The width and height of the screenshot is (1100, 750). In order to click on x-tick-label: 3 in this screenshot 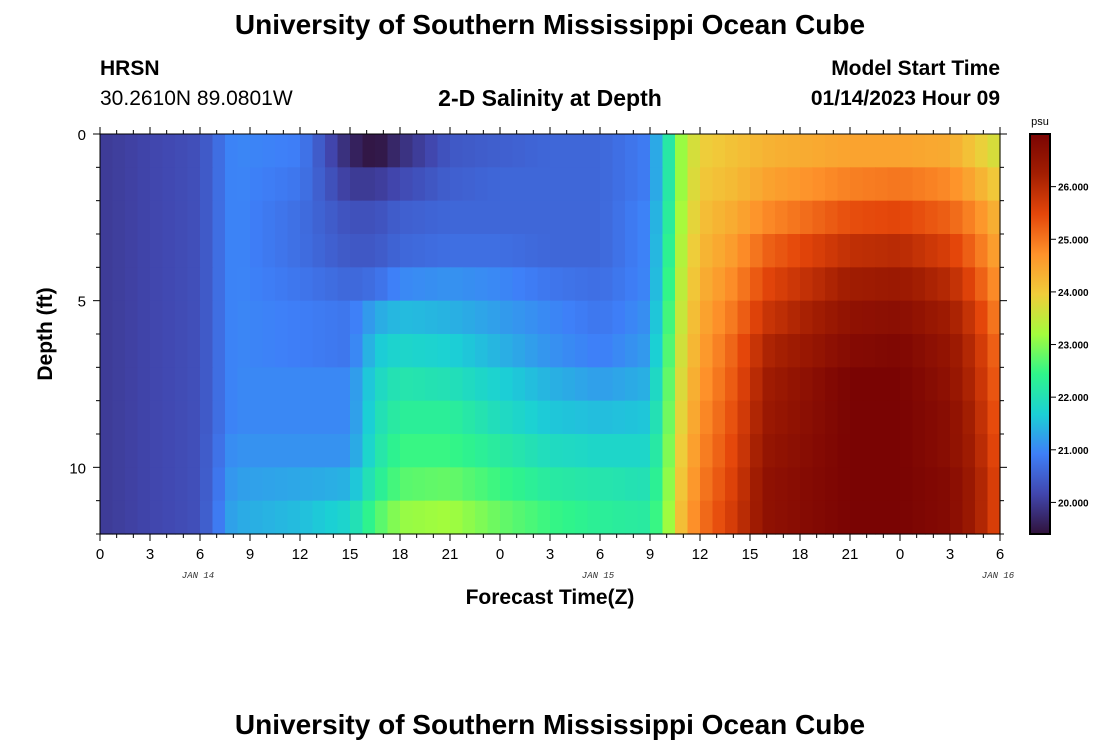, I will do `click(950, 554)`.